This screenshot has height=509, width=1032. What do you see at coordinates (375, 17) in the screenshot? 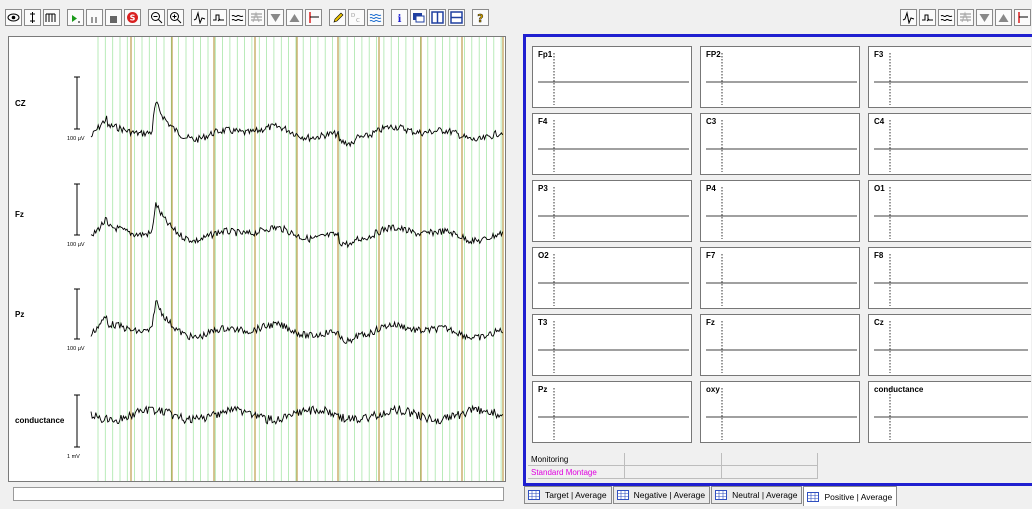
I see `wave-selected-button` at bounding box center [375, 17].